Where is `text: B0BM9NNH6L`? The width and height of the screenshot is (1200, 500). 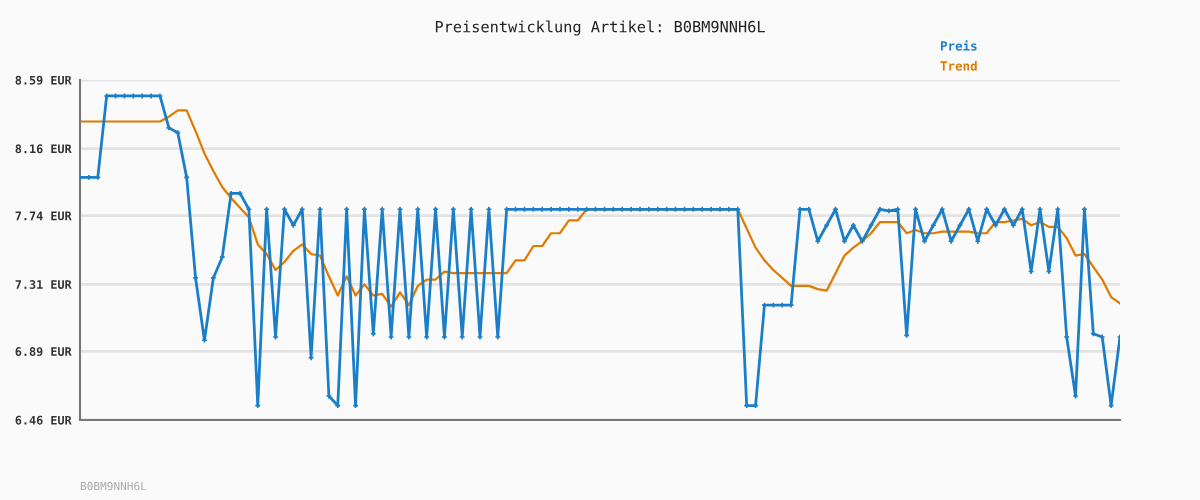 text: B0BM9NNH6L is located at coordinates (113, 486).